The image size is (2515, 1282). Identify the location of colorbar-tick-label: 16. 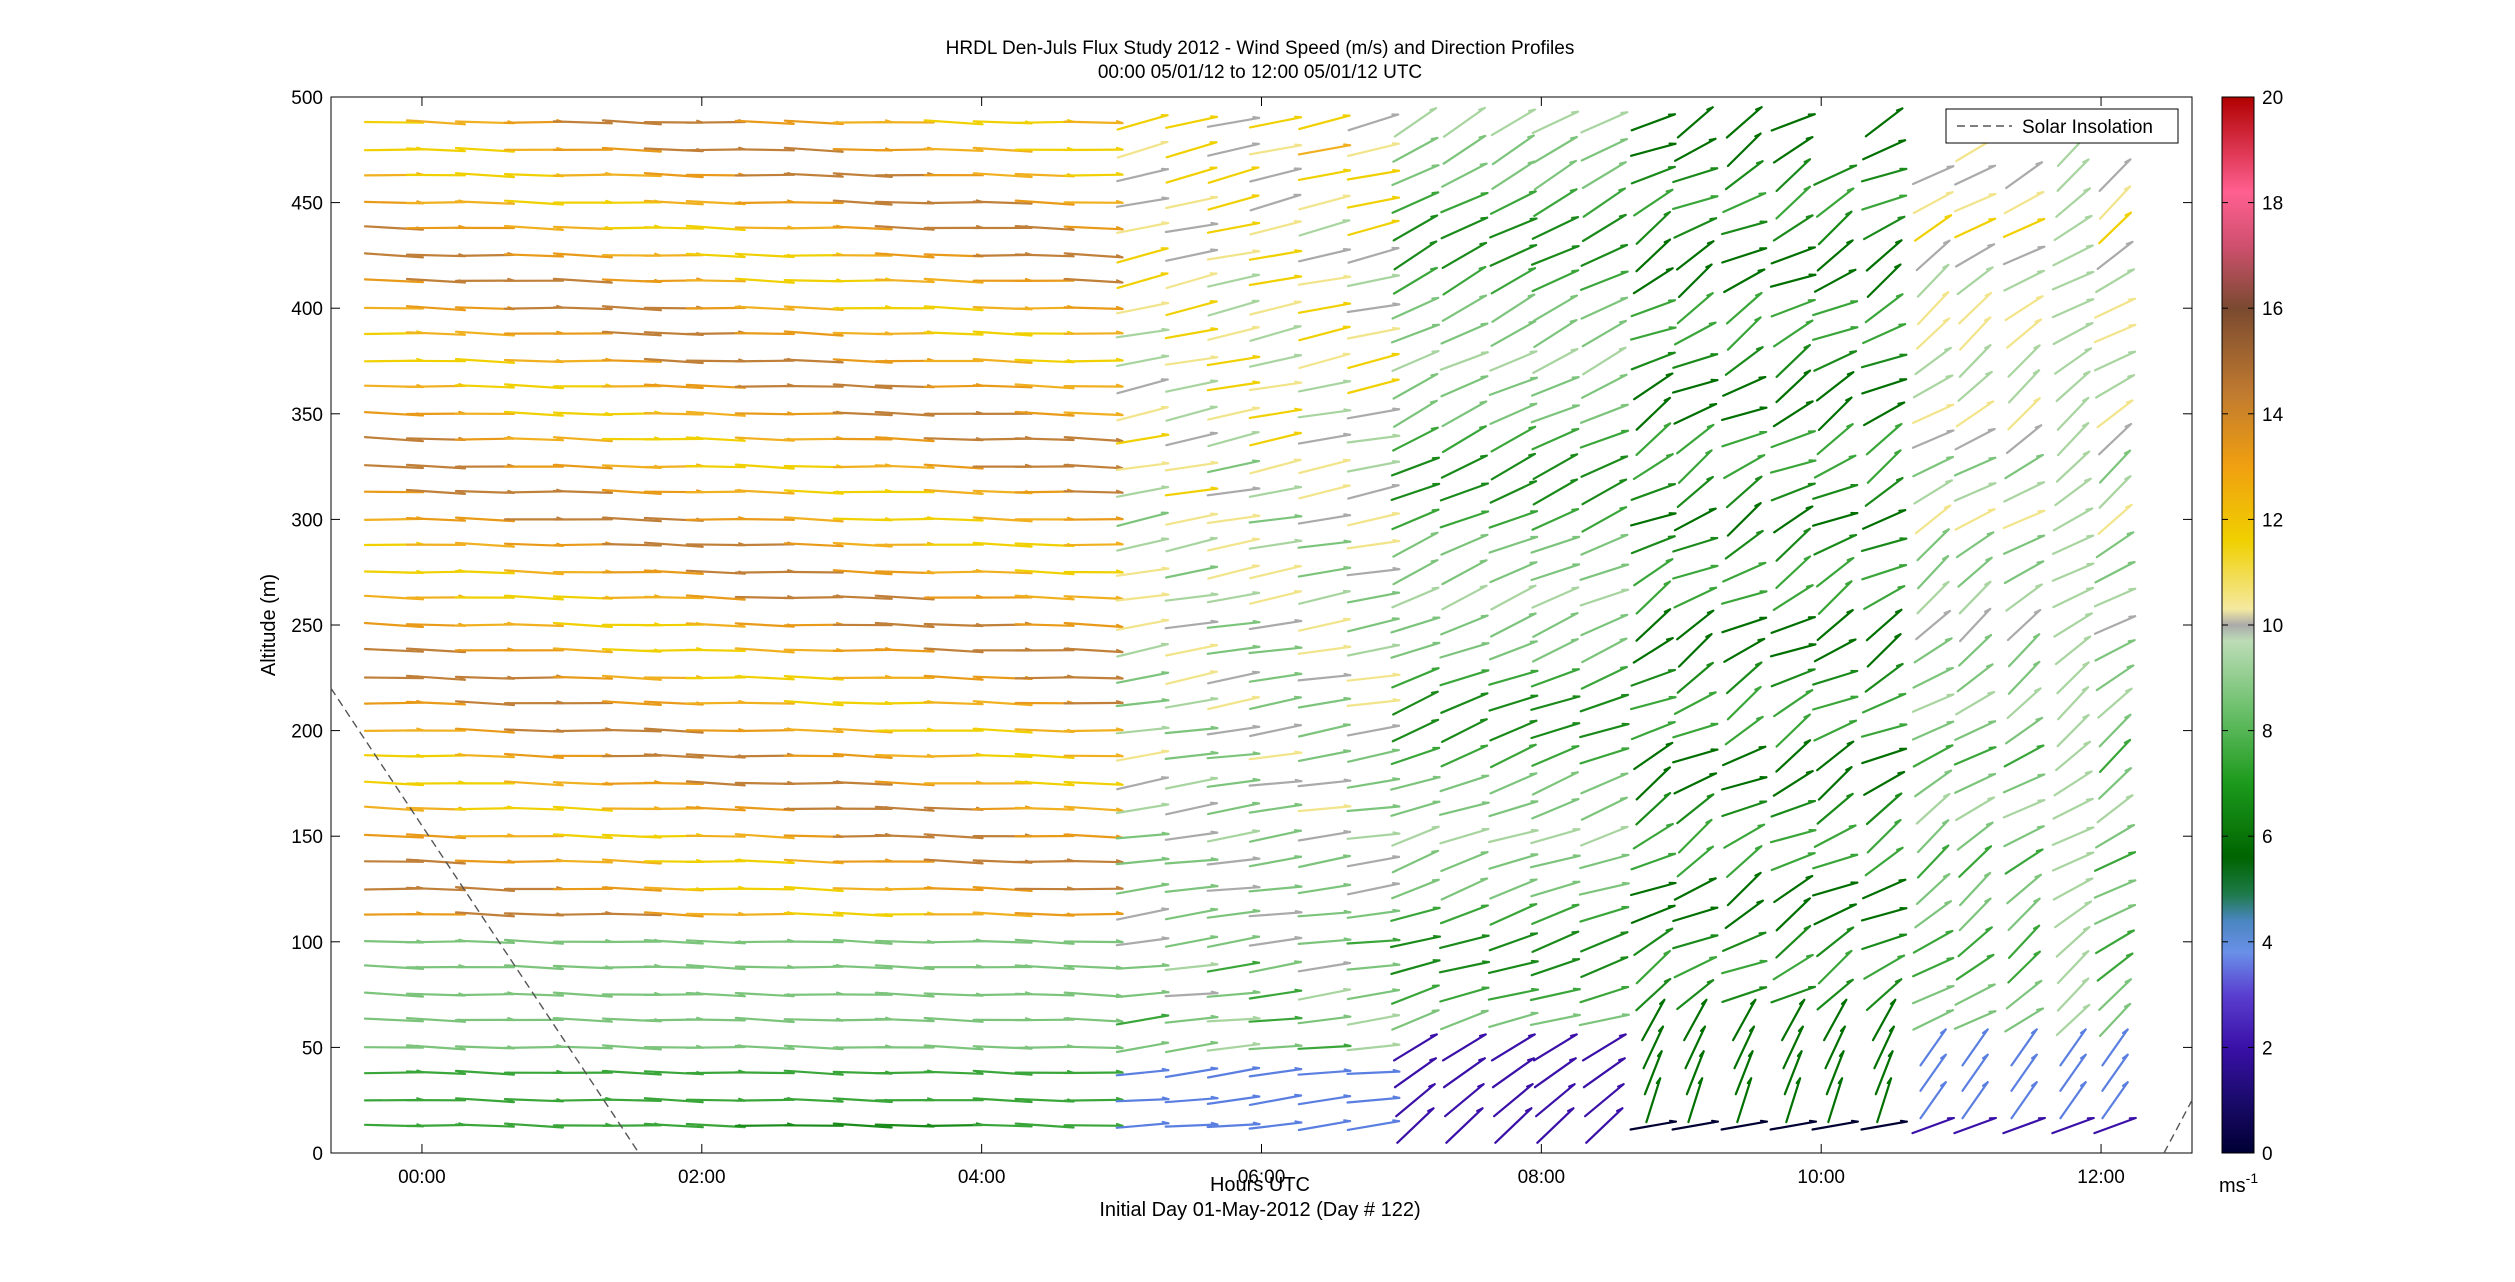
(2272, 309).